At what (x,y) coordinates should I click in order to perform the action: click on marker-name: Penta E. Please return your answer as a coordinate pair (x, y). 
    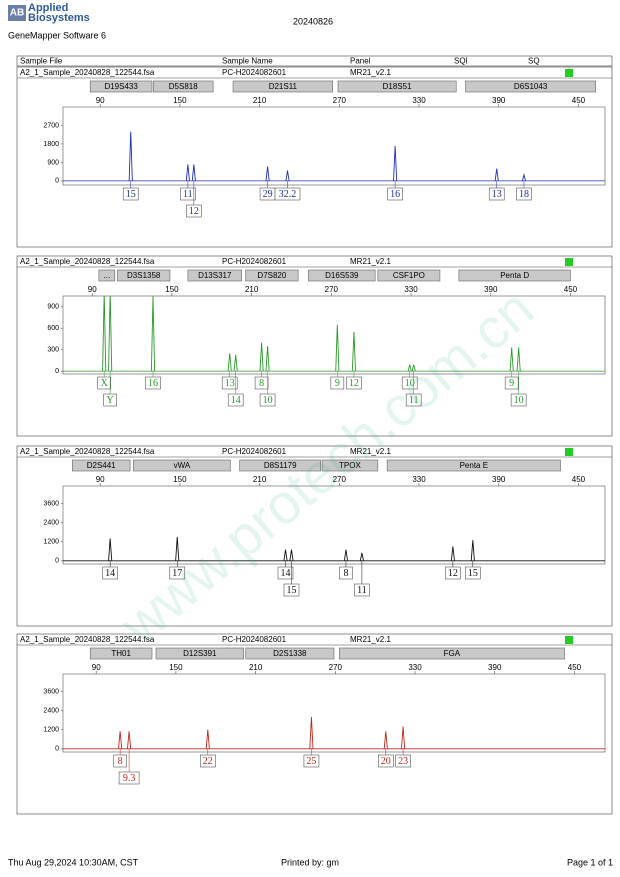
    Looking at the image, I should click on (474, 465).